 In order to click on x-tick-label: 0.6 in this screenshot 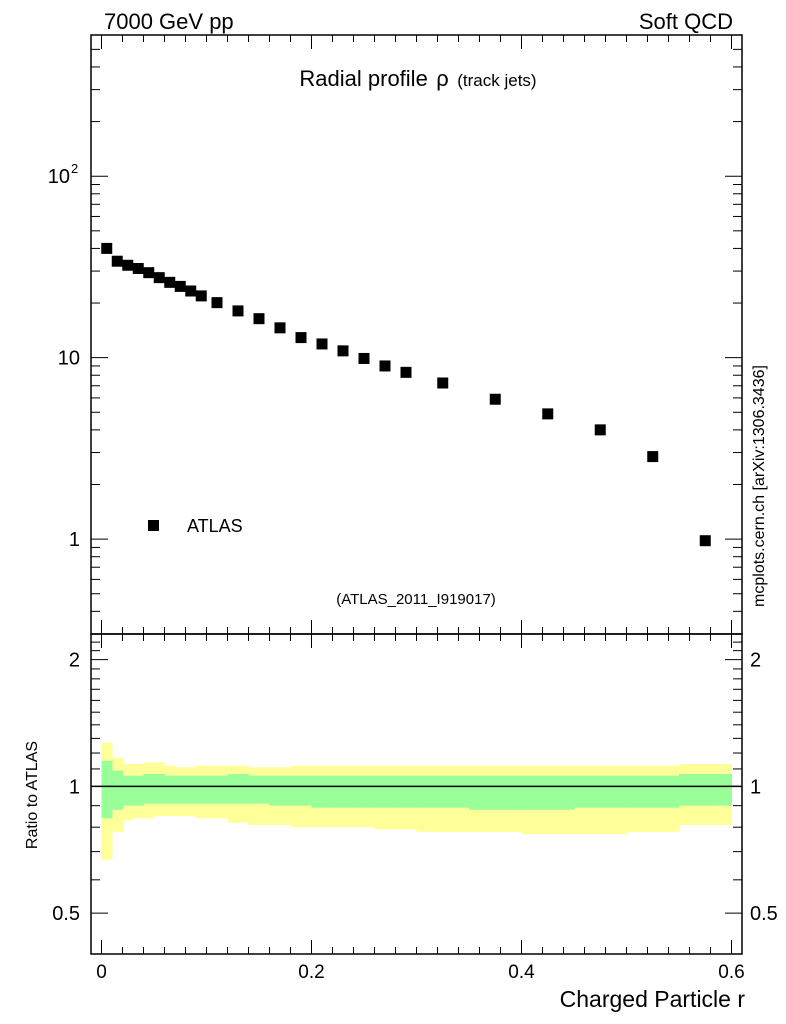, I will do `click(731, 972)`.